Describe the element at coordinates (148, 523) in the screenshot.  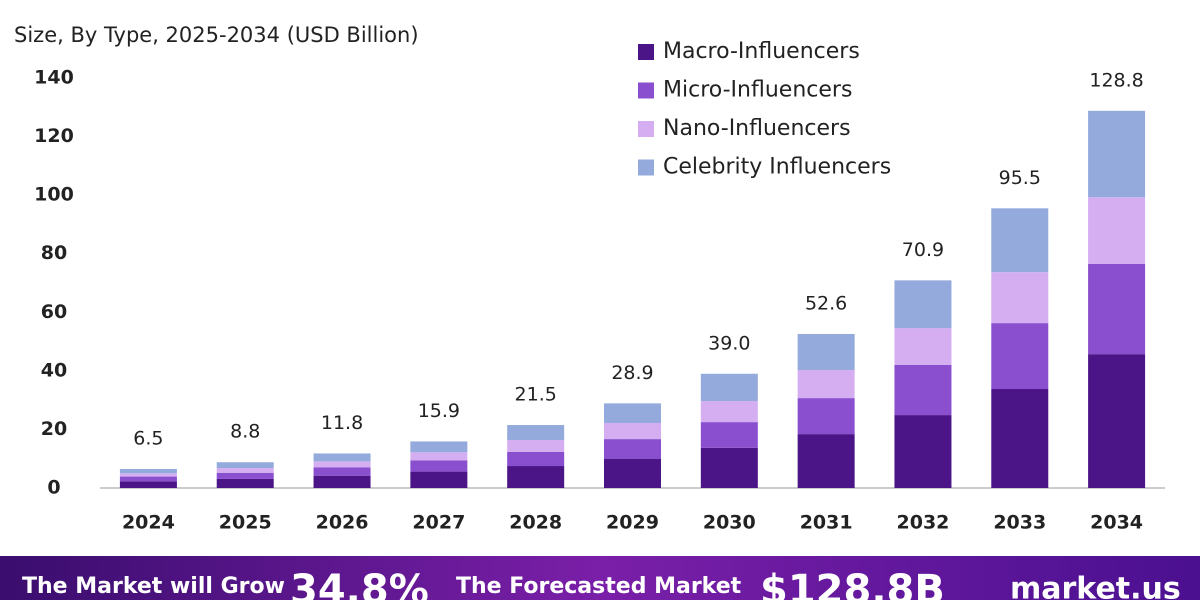
I see `x-tick-label: 2024` at that location.